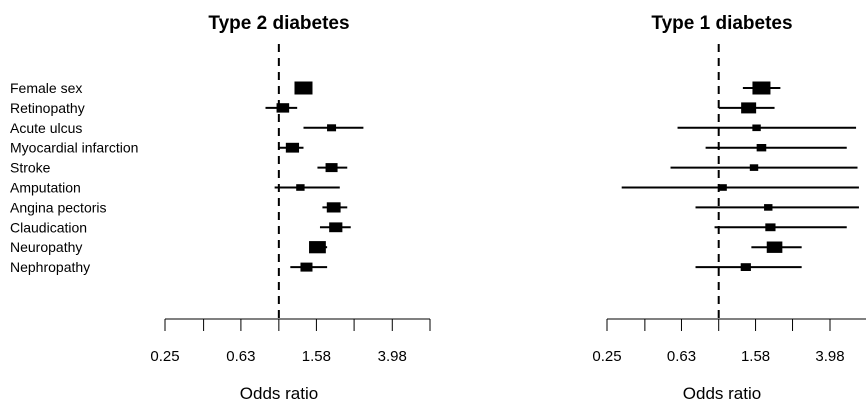 This screenshot has height=408, width=867. Describe the element at coordinates (46, 88) in the screenshot. I see `row-label: Female sex` at that location.